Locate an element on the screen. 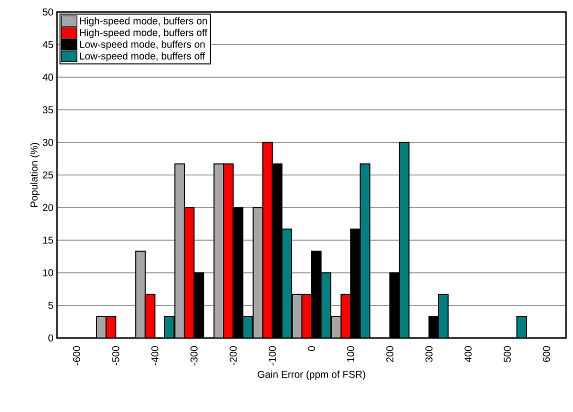 Image resolution: width=573 pixels, height=412 pixels. x-axis-title: Gain Error (ppm of FSR) is located at coordinates (312, 375).